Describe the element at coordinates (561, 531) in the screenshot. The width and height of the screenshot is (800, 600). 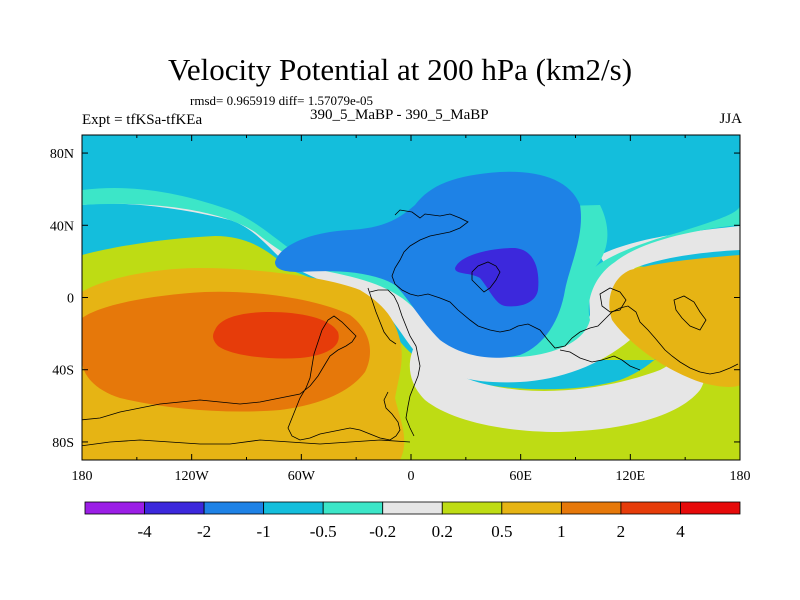
I see `colorbar-label: 1` at that location.